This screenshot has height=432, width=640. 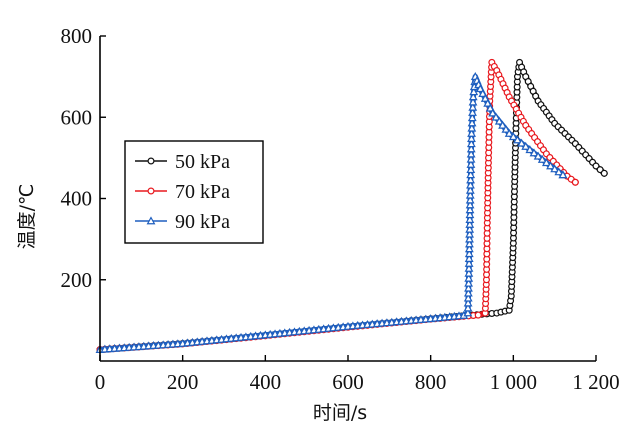 What do you see at coordinates (77, 117) in the screenshot?
I see `y-tick-label: 600` at bounding box center [77, 117].